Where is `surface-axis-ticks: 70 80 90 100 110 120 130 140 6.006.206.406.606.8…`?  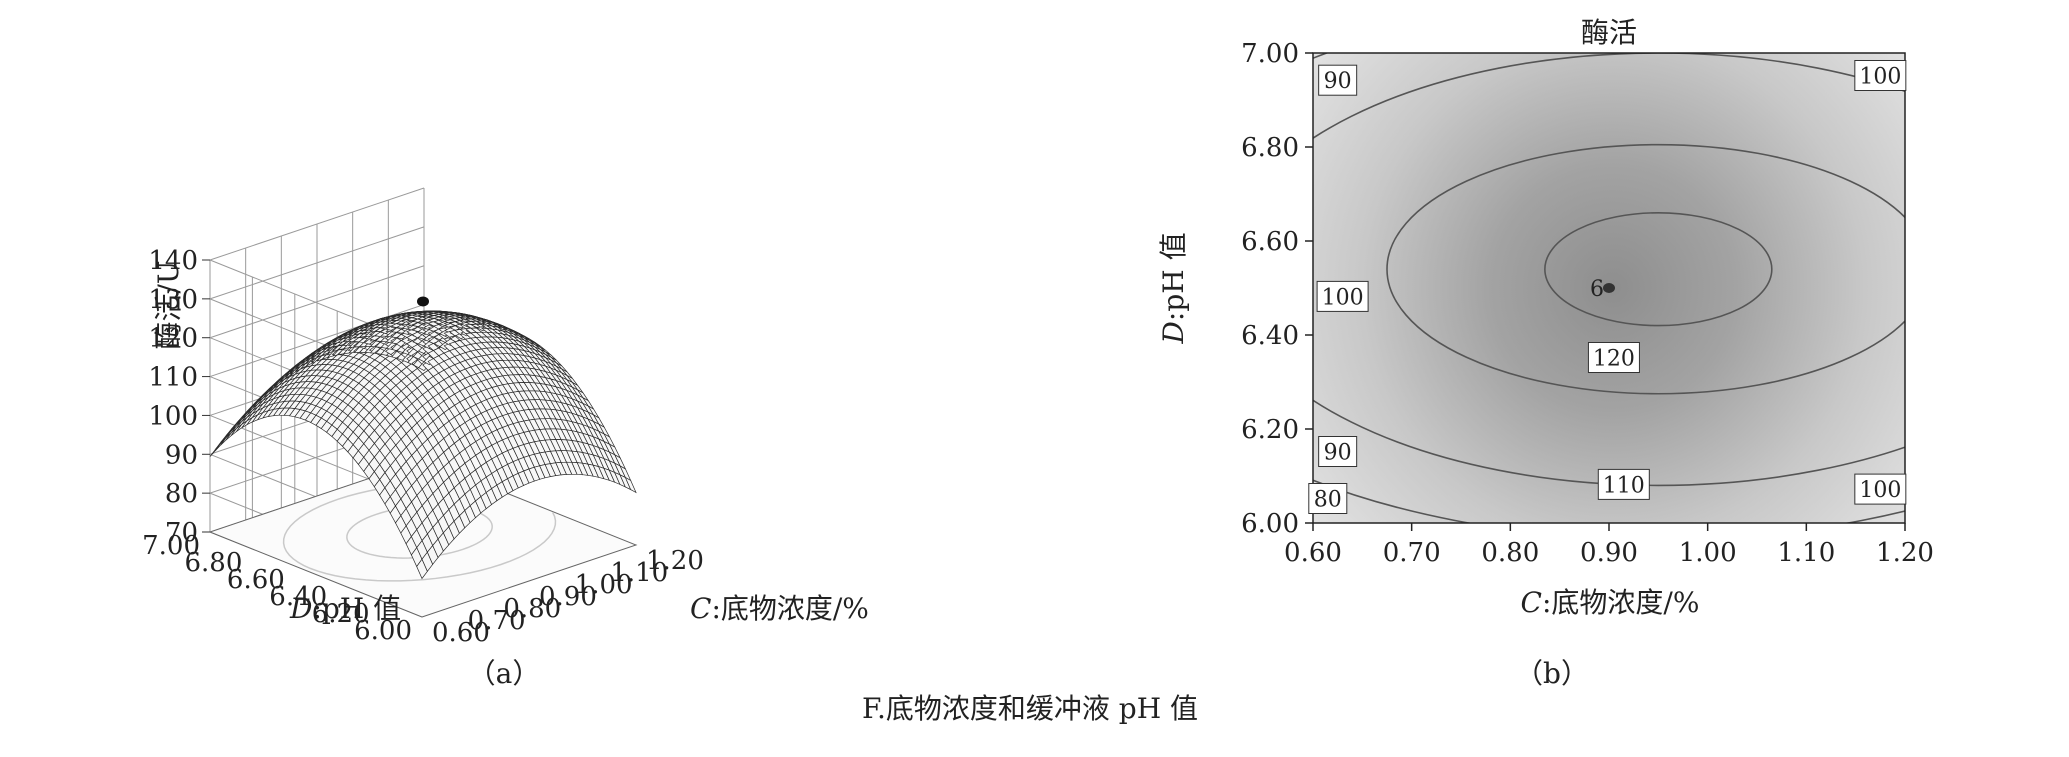 surface-axis-ticks: 70 80 90 100 110 120 130 140 6.006.206.406.606.8… is located at coordinates (423, 447).